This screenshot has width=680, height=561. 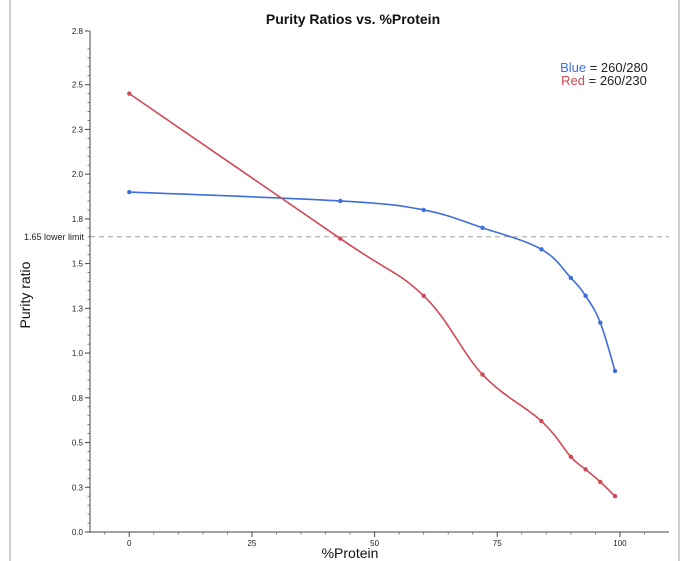 What do you see at coordinates (374, 543) in the screenshot?
I see `x-tick-label: 50` at bounding box center [374, 543].